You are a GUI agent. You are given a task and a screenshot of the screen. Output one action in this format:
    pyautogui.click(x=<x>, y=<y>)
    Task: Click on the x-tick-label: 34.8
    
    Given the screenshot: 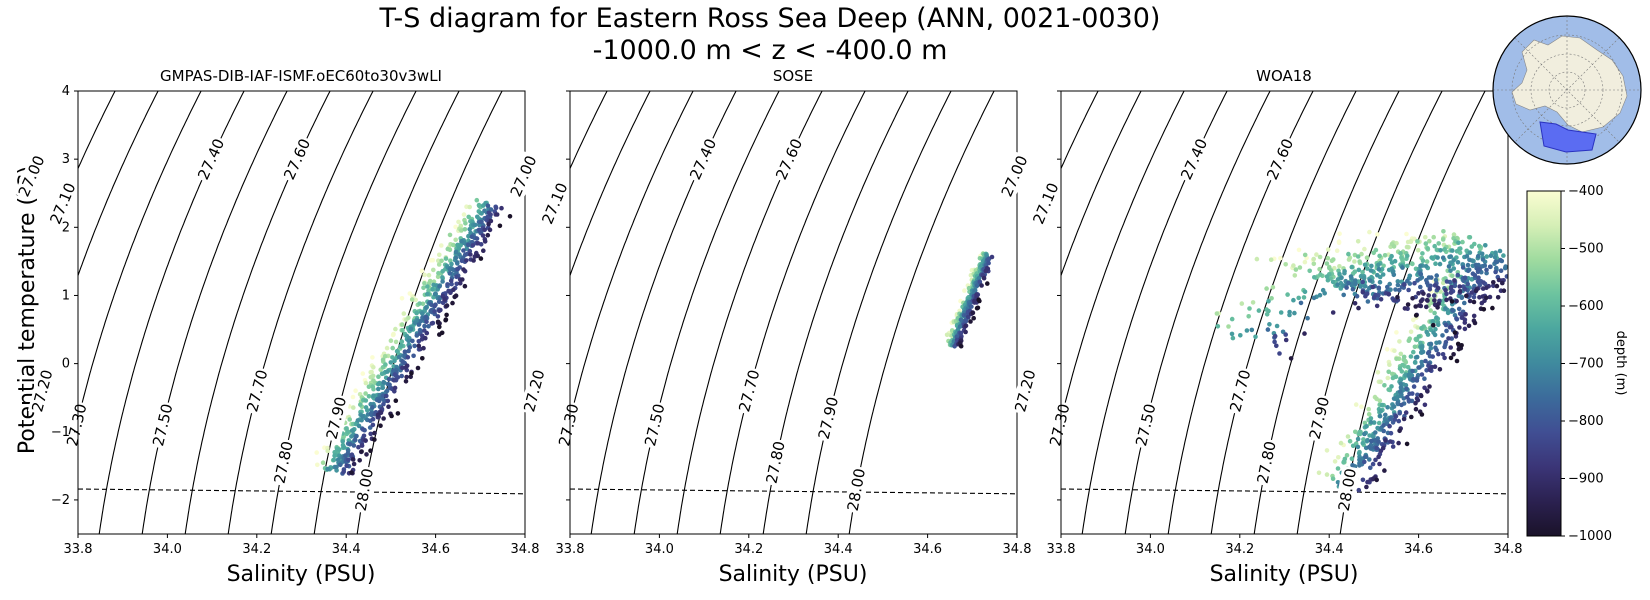 What is the action you would take?
    pyautogui.click(x=1017, y=549)
    